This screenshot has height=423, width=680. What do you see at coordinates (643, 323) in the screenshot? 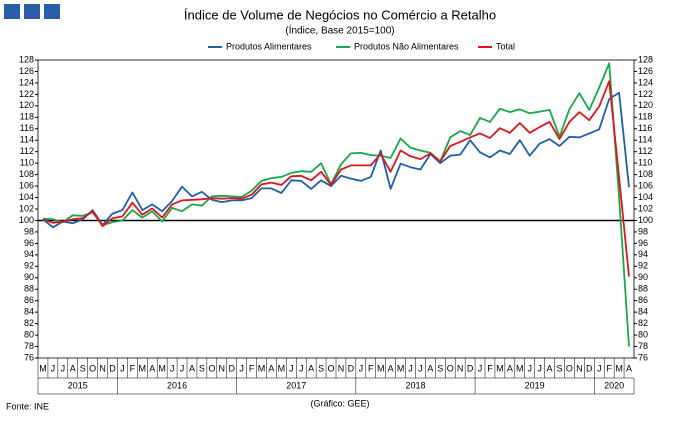
I see `y2-tick-label: 82` at bounding box center [643, 323].